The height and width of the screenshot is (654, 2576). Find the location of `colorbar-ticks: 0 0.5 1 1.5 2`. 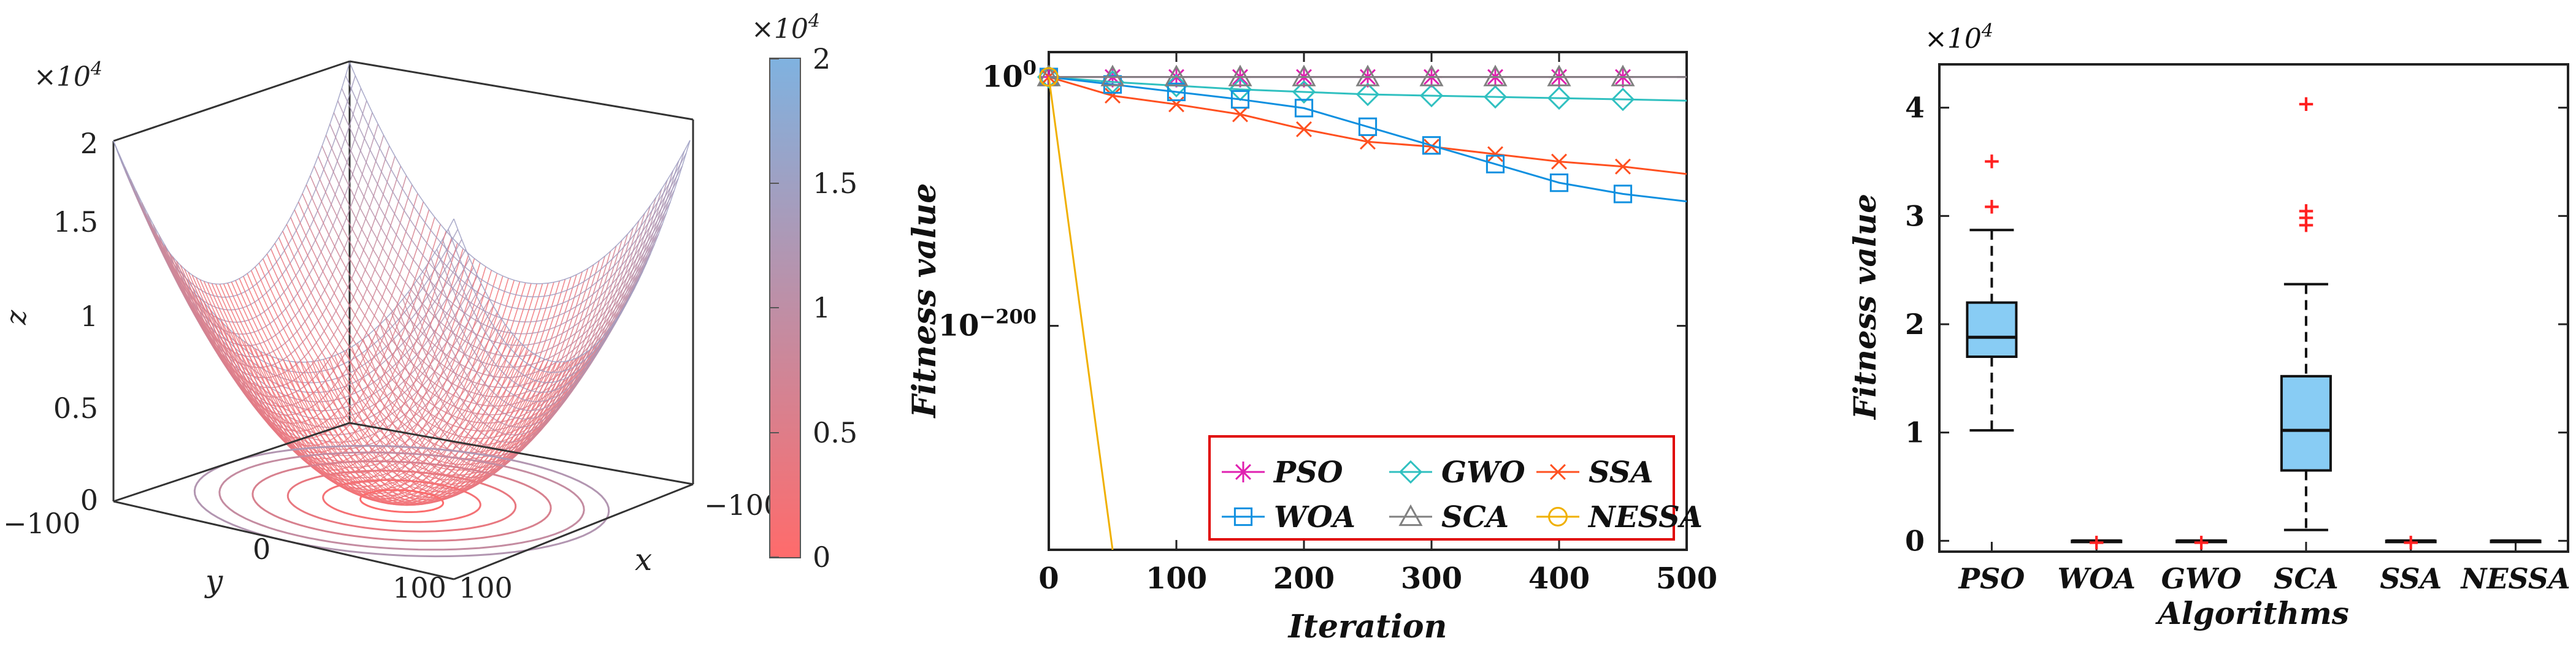

colorbar-ticks: 0 0.5 1 1.5 2 is located at coordinates (813, 308).